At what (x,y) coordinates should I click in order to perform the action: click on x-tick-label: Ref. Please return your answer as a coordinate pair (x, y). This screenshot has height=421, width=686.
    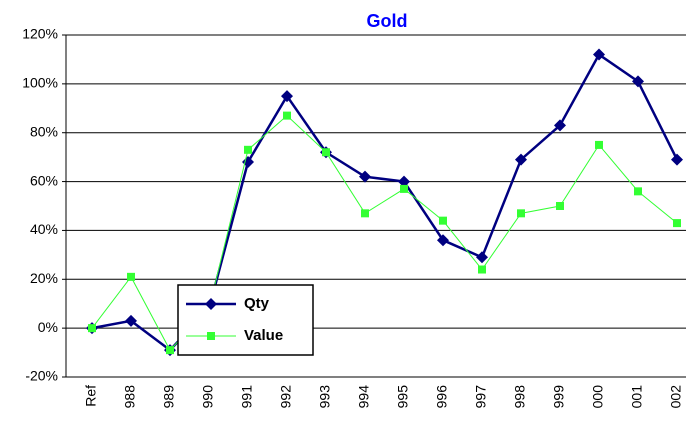
    Looking at the image, I should click on (91, 396).